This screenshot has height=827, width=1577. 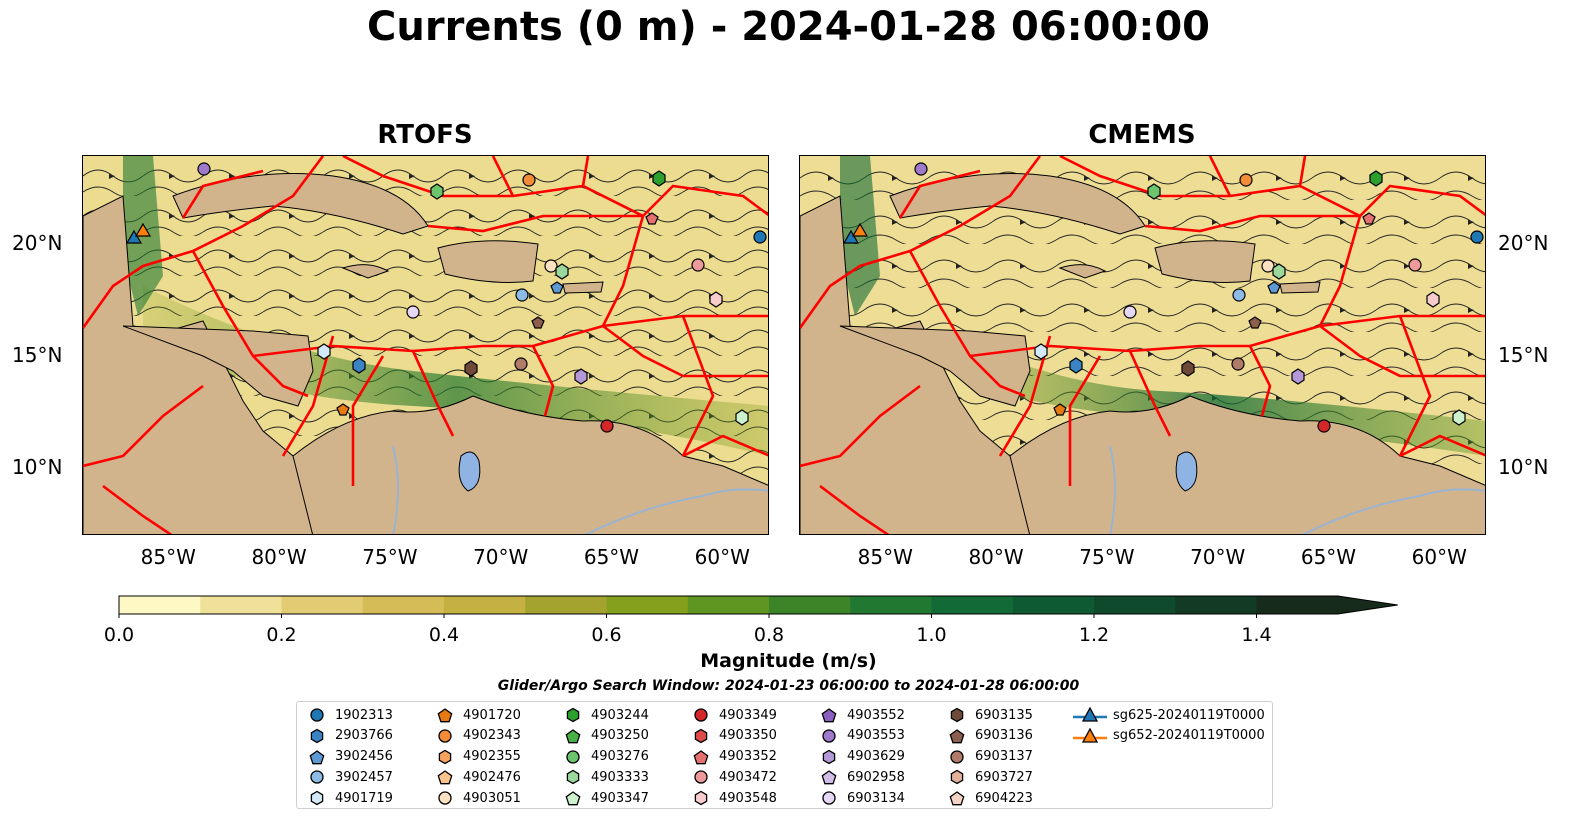 I want to click on legend-item: 4903250, so click(x=605, y=736).